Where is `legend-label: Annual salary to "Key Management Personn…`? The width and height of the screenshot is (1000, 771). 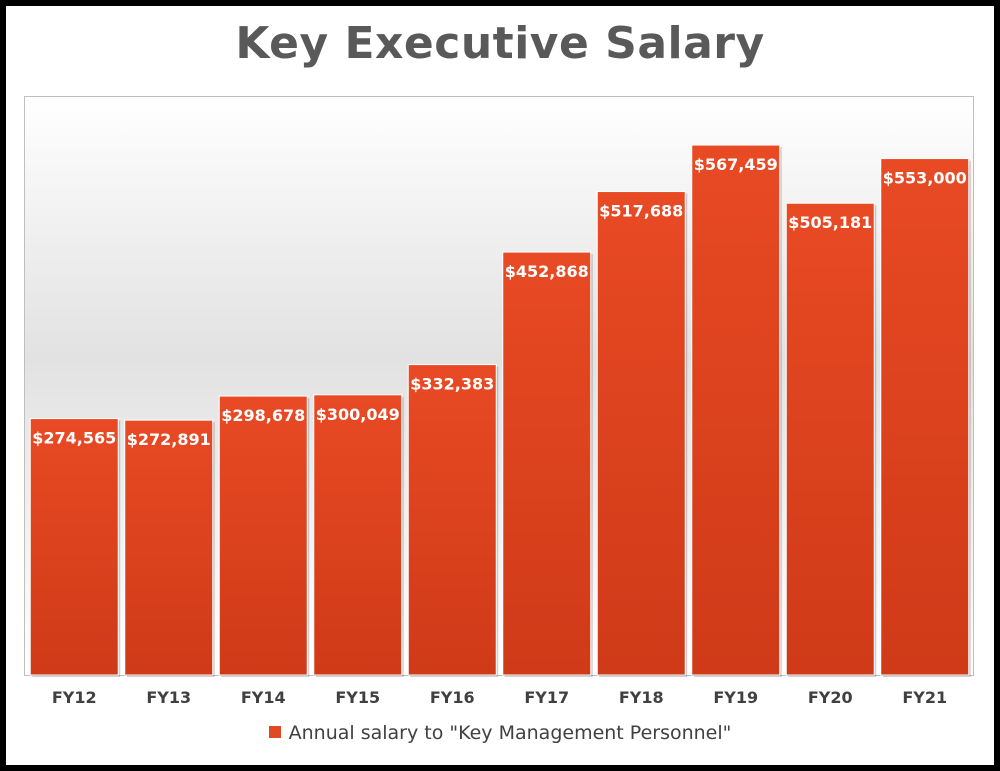
legend-label: Annual salary to "Key Management Personn… is located at coordinates (510, 733).